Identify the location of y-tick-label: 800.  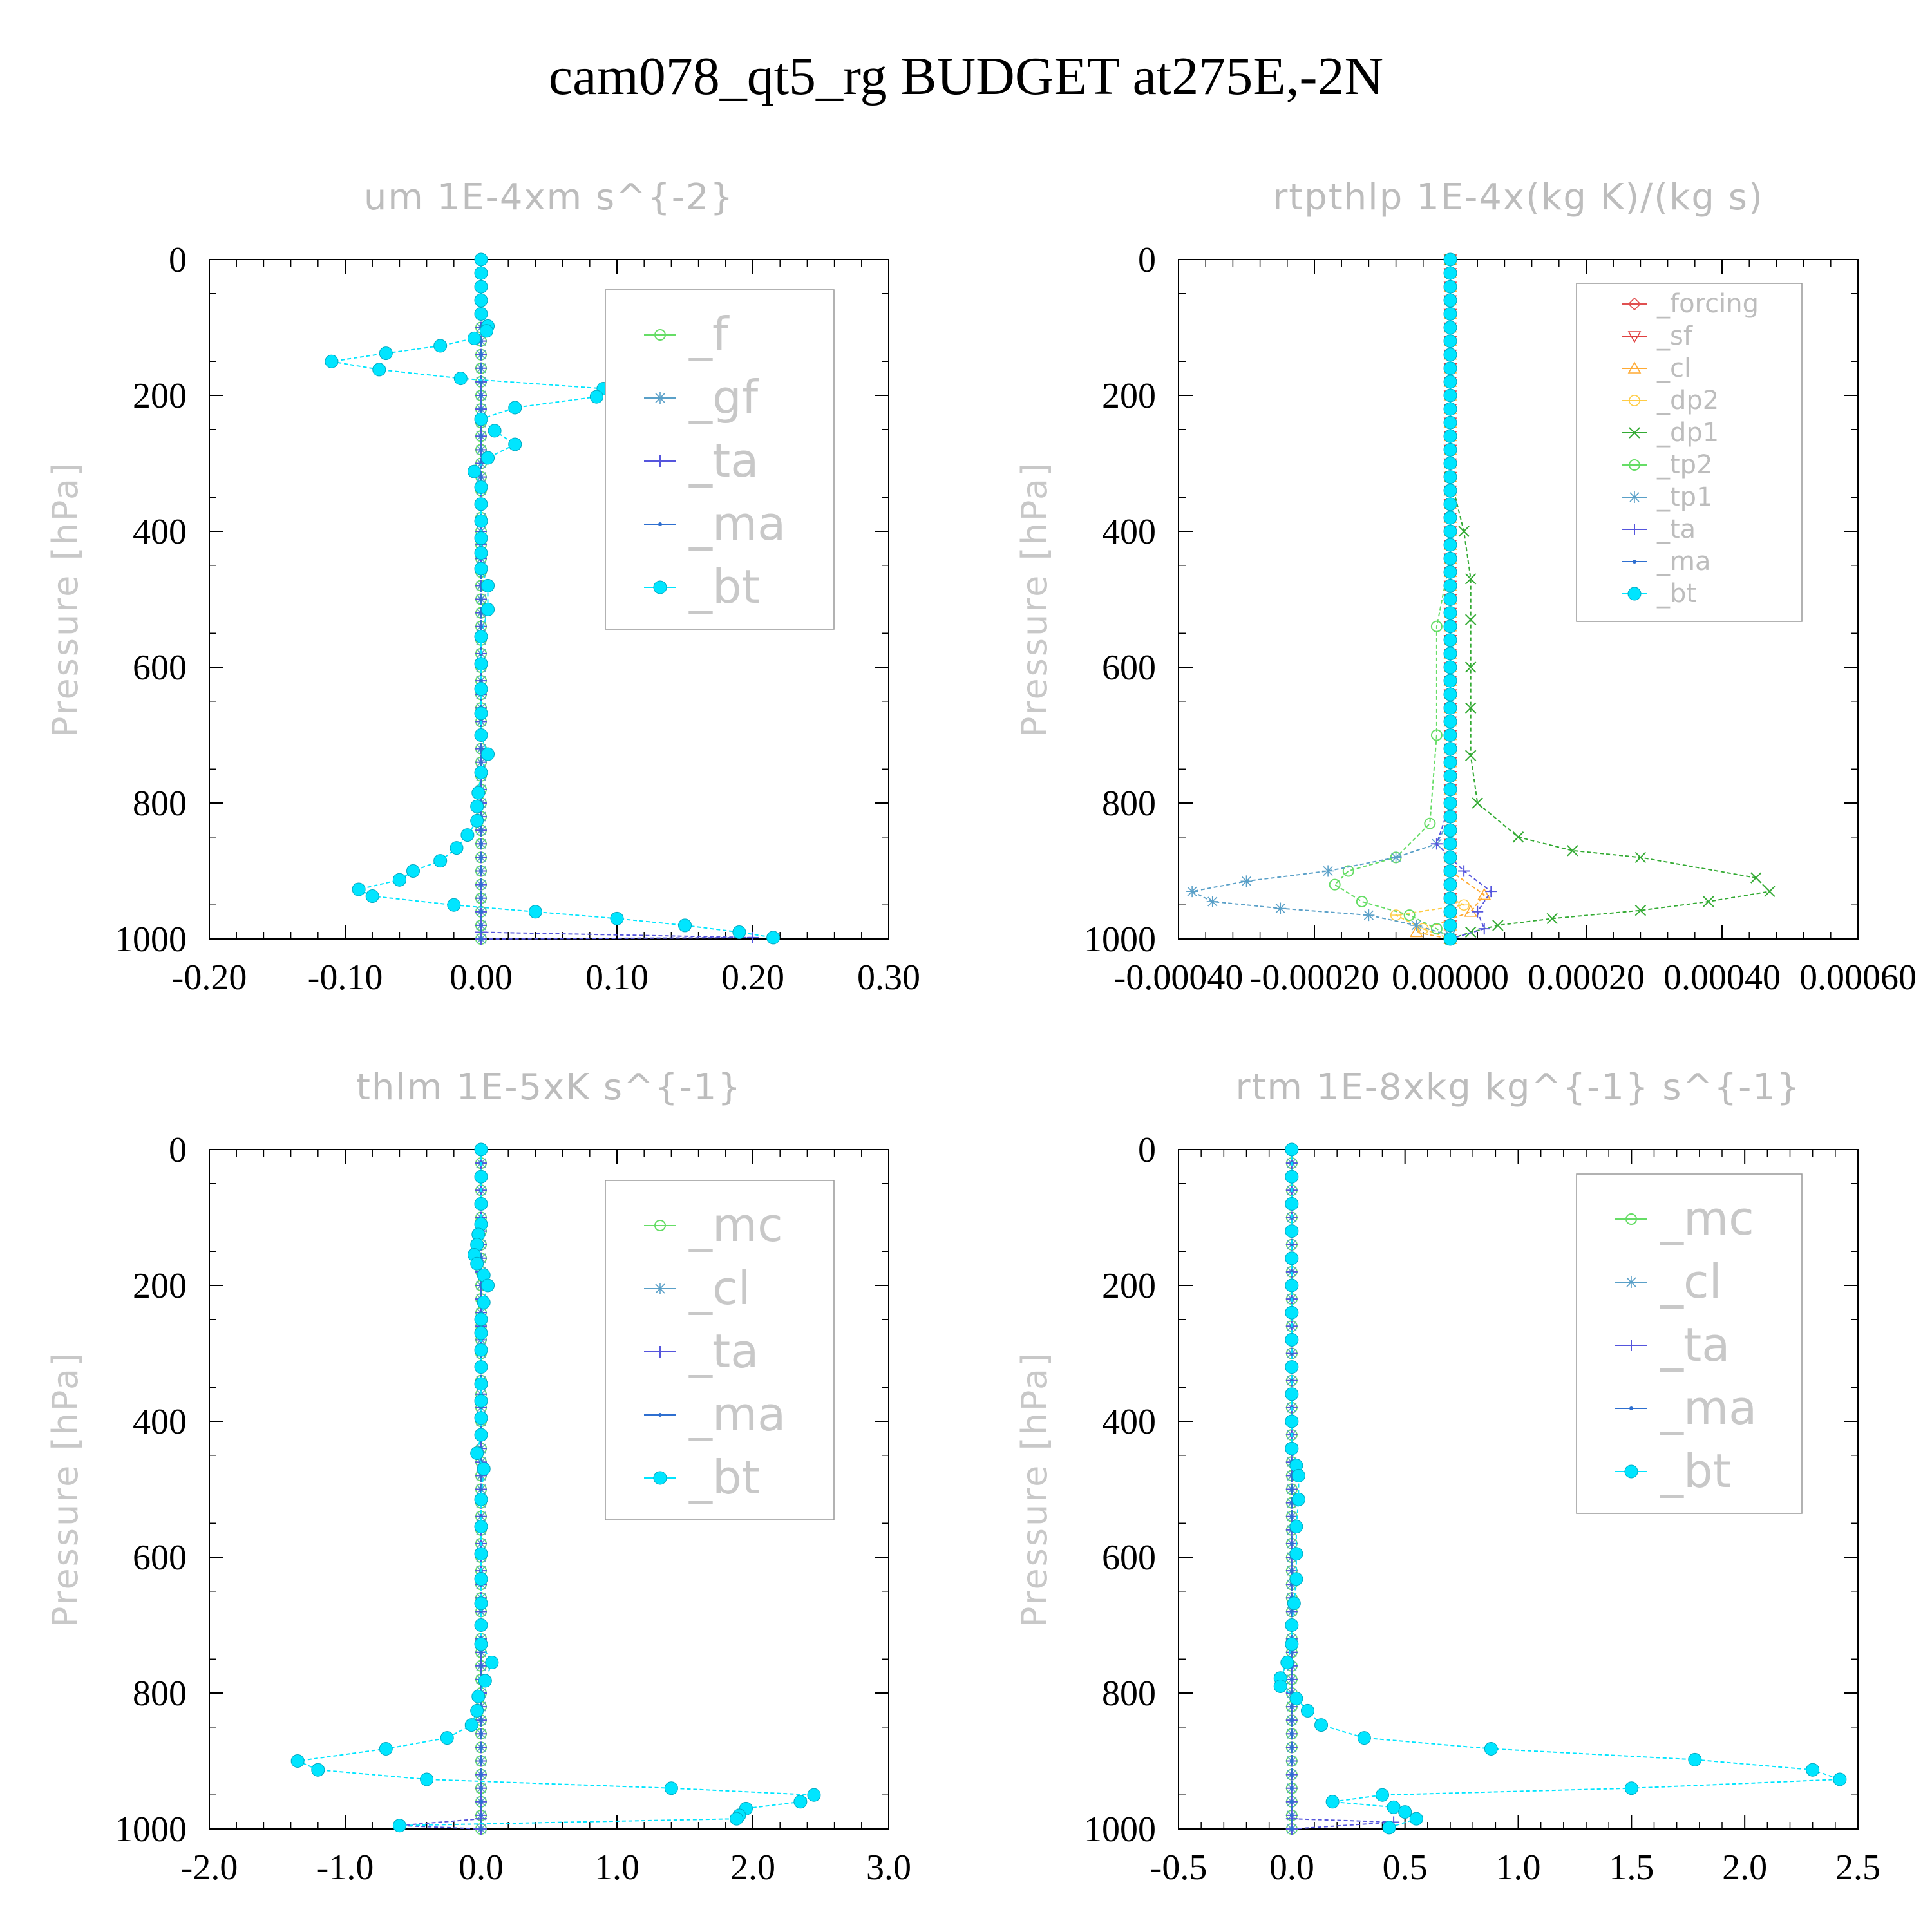
(1129, 1694).